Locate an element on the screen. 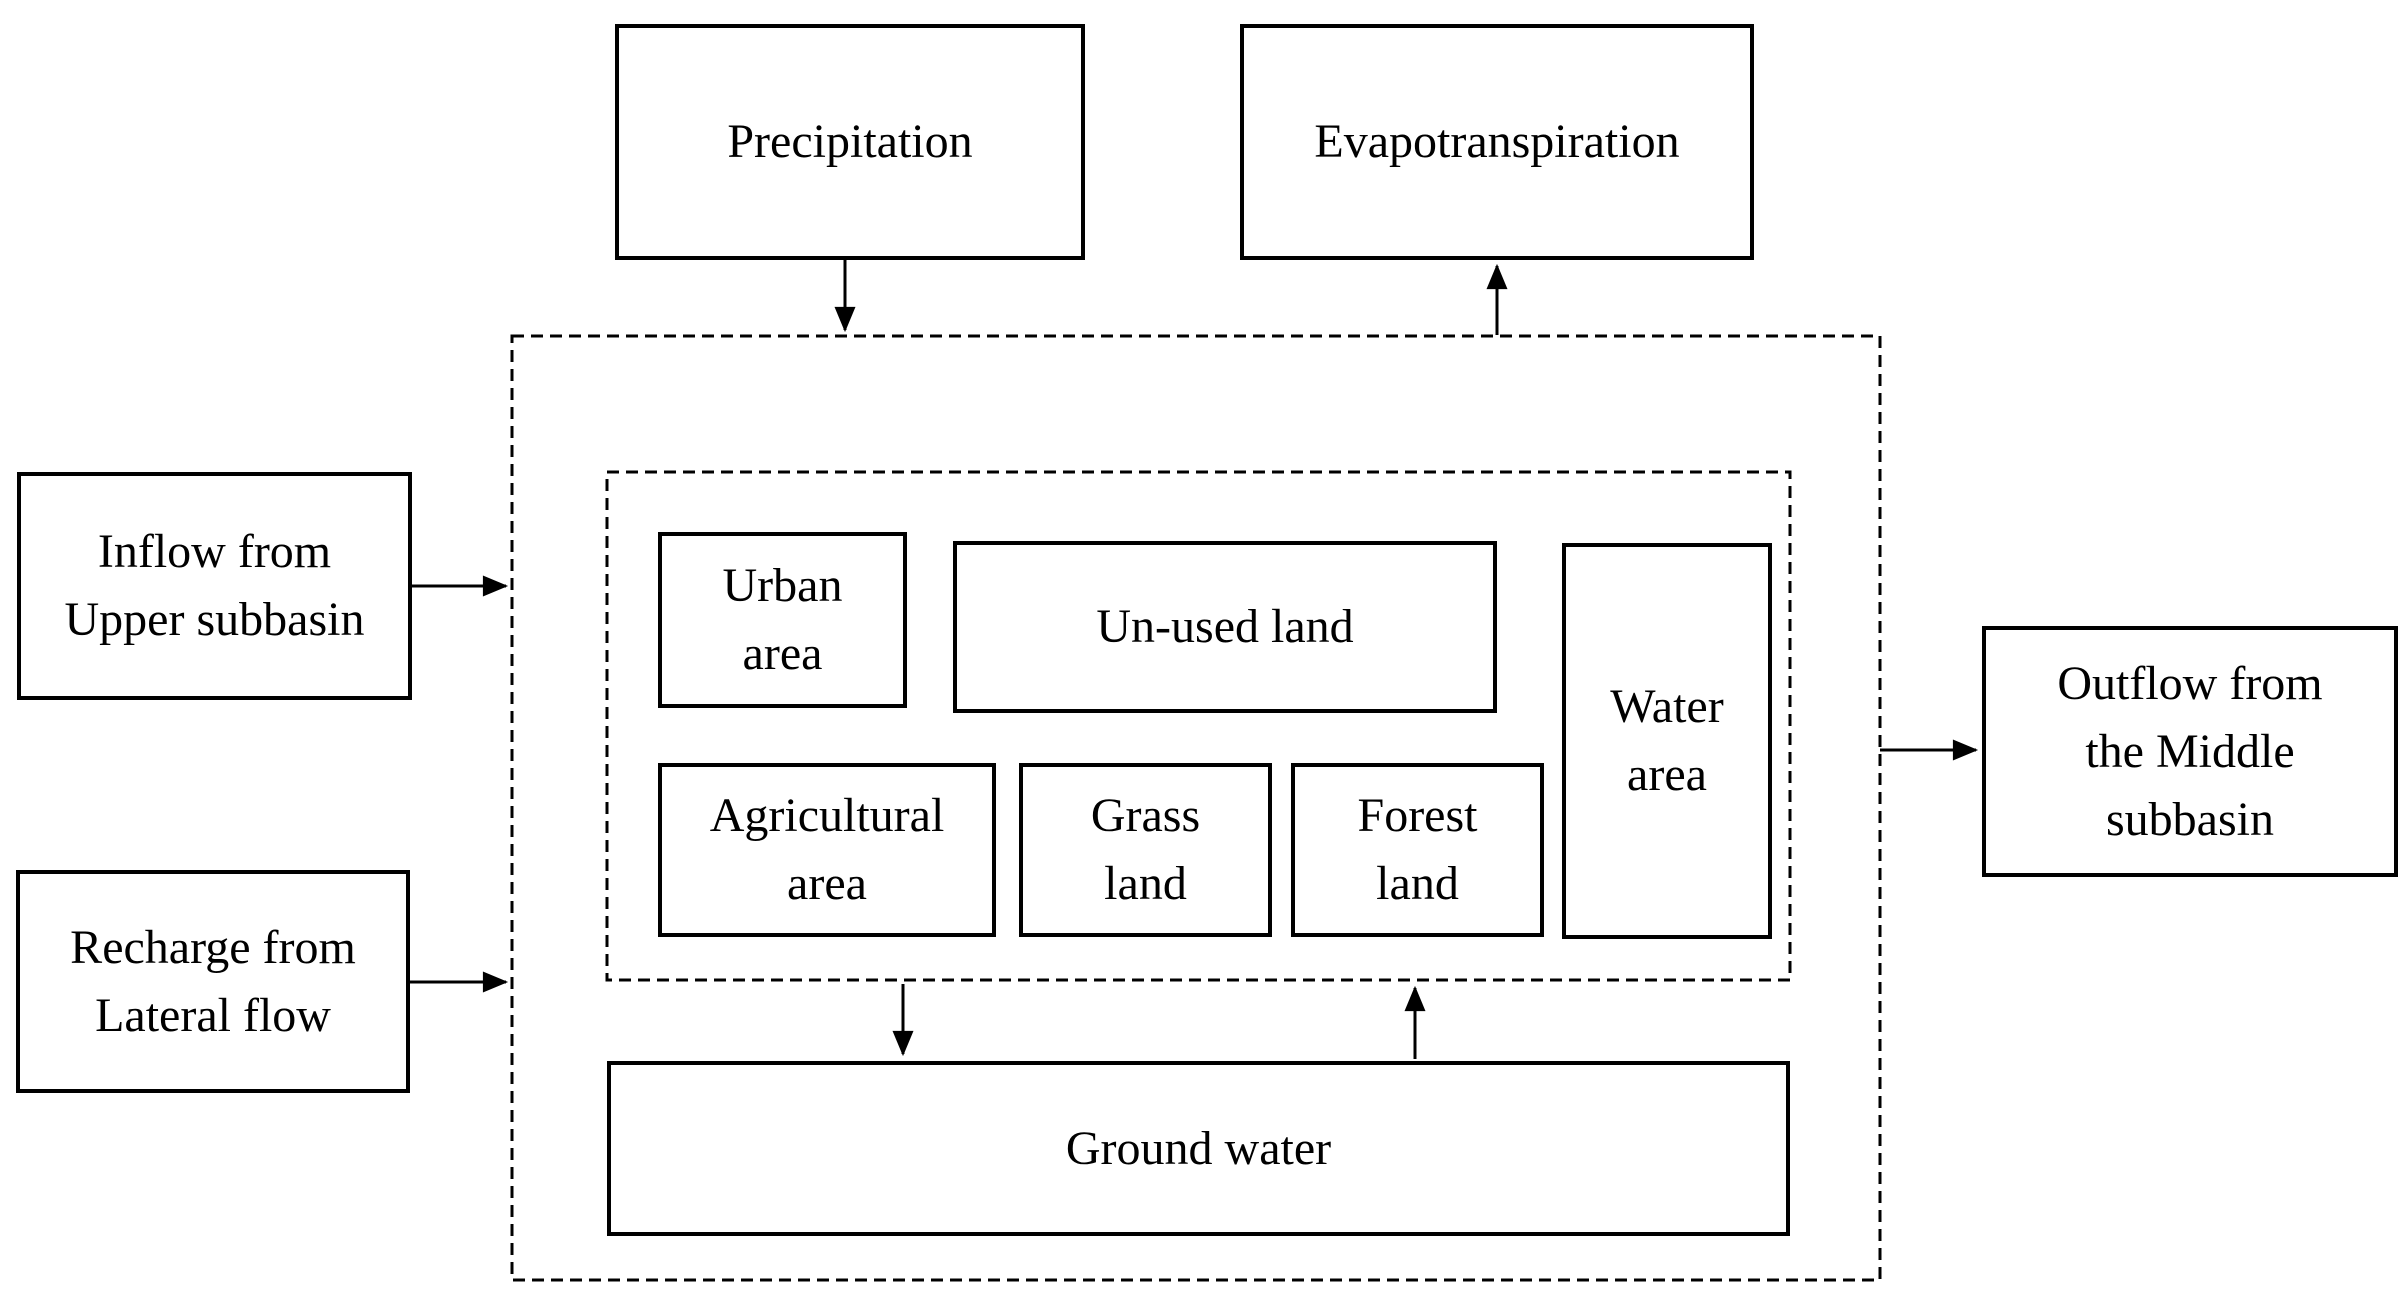 The image size is (2404, 1302). water-area-box: Water area is located at coordinates (1667, 741).